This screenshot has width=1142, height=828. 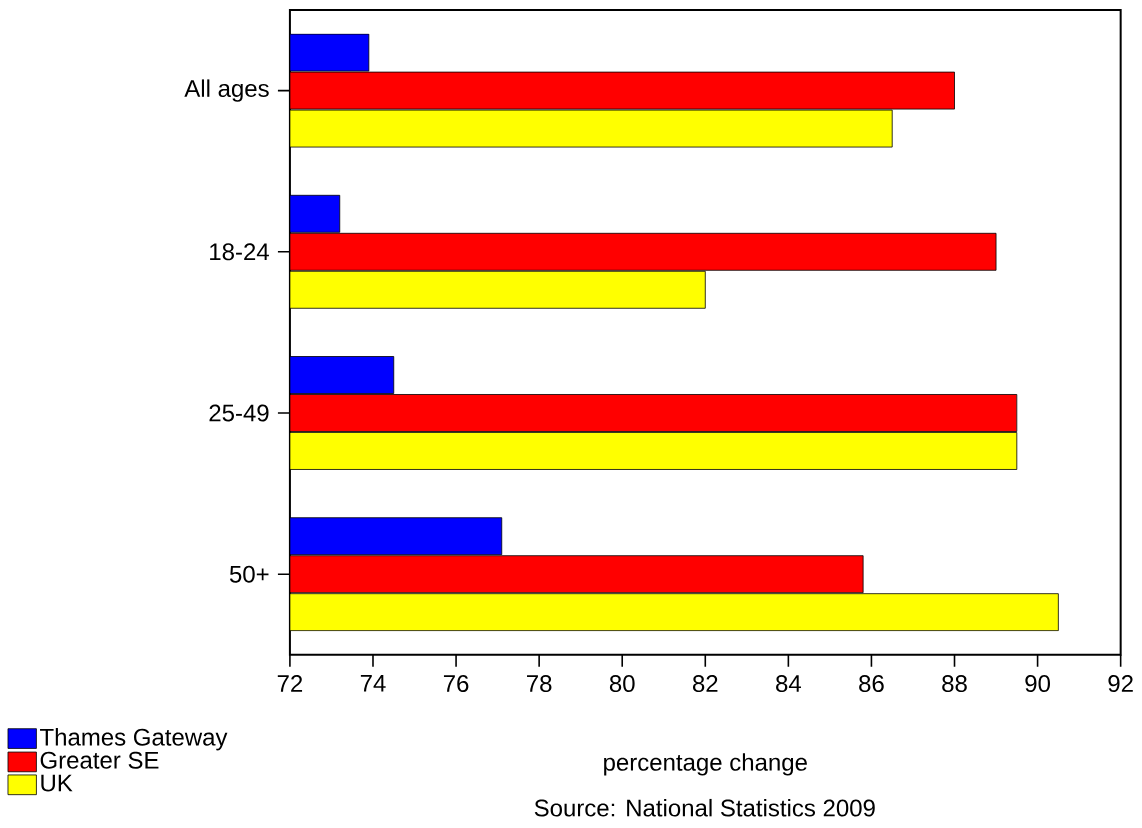 What do you see at coordinates (373, 683) in the screenshot?
I see `x-tick-label: 74` at bounding box center [373, 683].